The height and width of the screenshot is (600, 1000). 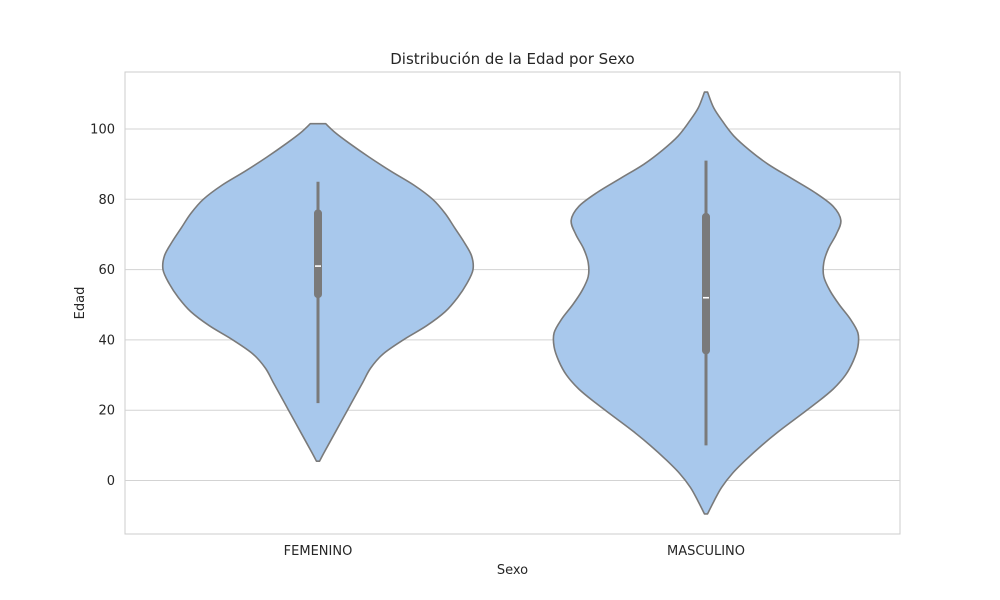 I want to click on x-tick-label: FEMENINO, so click(x=318, y=551).